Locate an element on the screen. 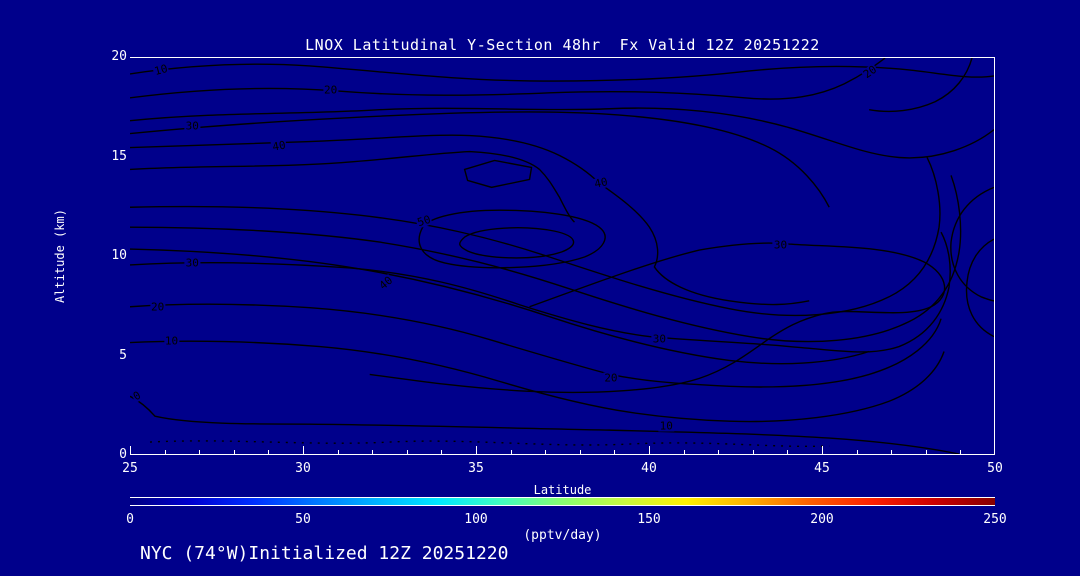 The image size is (1080, 576). colorbar-tick-label: 100 is located at coordinates (476, 519).